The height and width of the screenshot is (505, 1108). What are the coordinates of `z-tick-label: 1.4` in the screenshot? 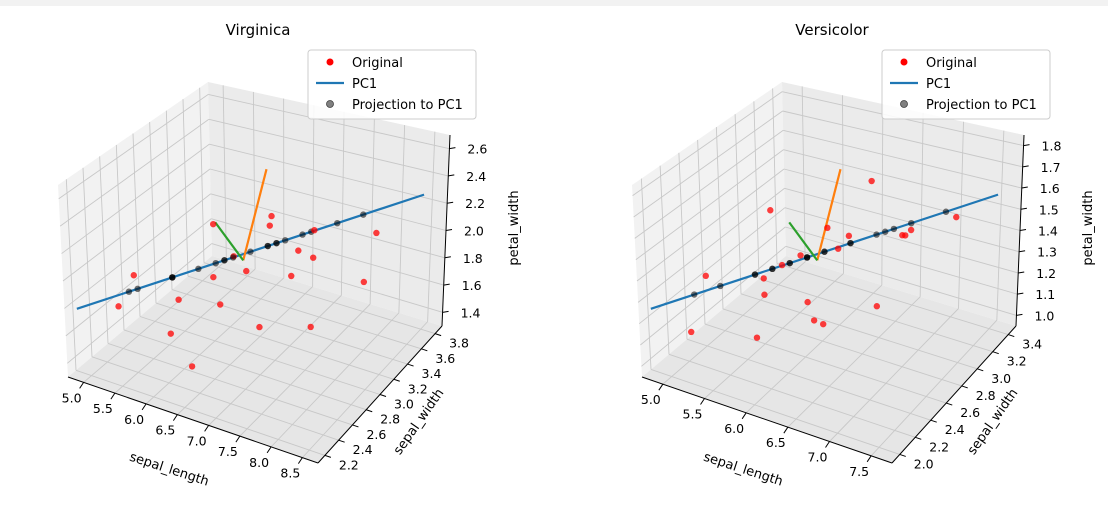 It's located at (1048, 231).